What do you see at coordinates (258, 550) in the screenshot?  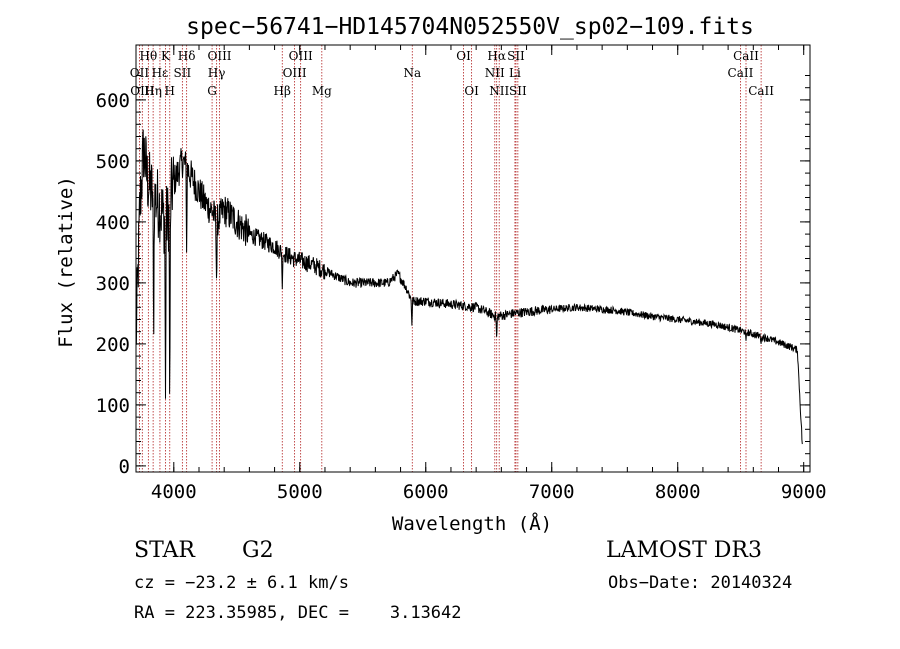 I see `object-subclass: G2` at bounding box center [258, 550].